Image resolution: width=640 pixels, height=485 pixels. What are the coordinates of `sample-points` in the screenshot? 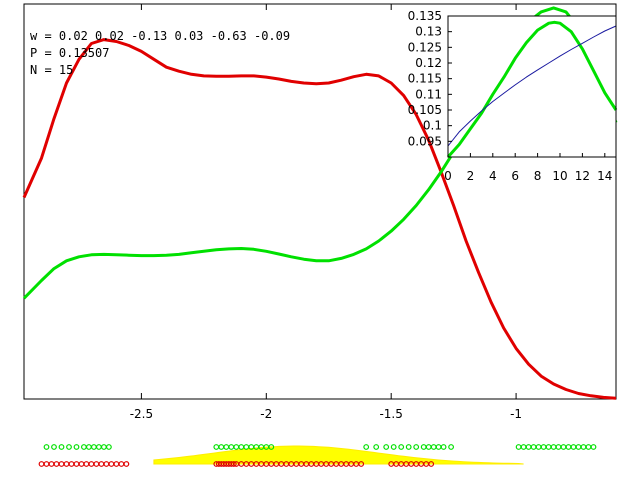 It's located at (317, 455).